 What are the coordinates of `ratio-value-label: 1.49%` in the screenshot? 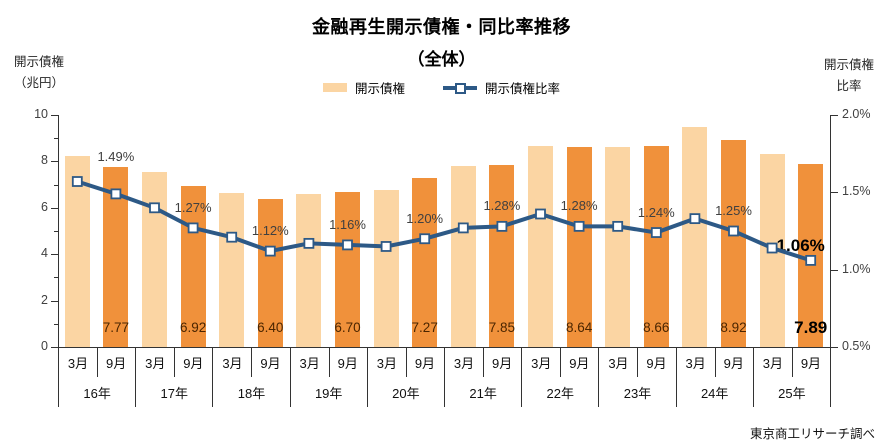 It's located at (116, 156).